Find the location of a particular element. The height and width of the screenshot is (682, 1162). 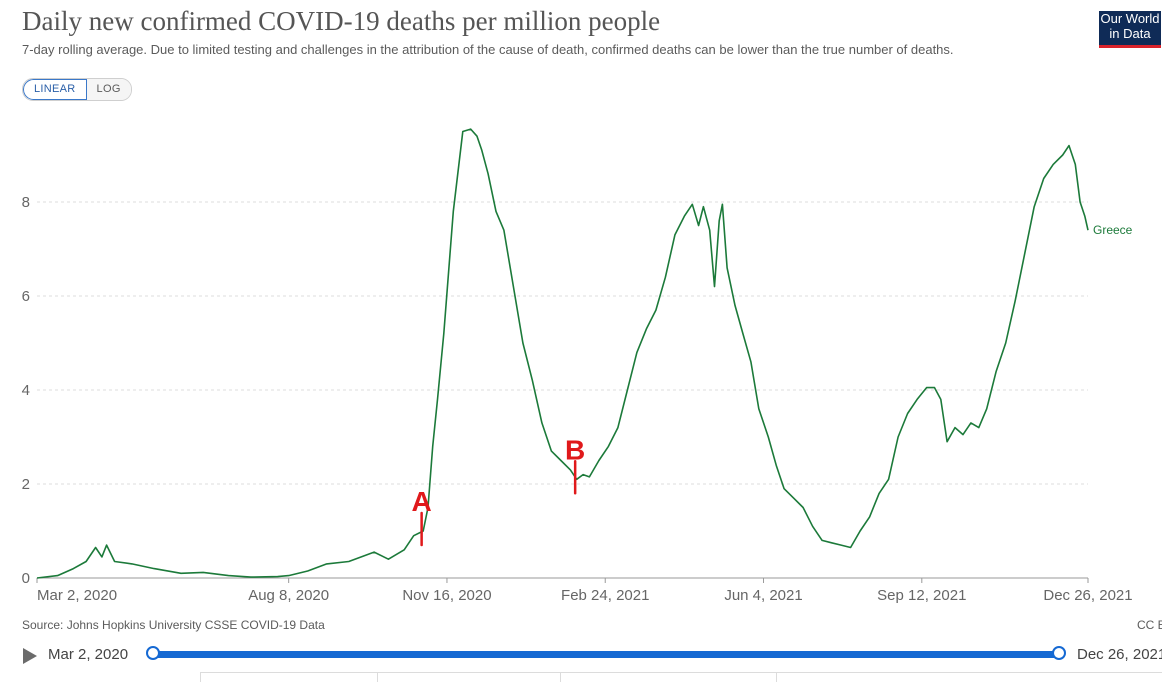

owid-logo: Our World in Data is located at coordinates (1130, 29).